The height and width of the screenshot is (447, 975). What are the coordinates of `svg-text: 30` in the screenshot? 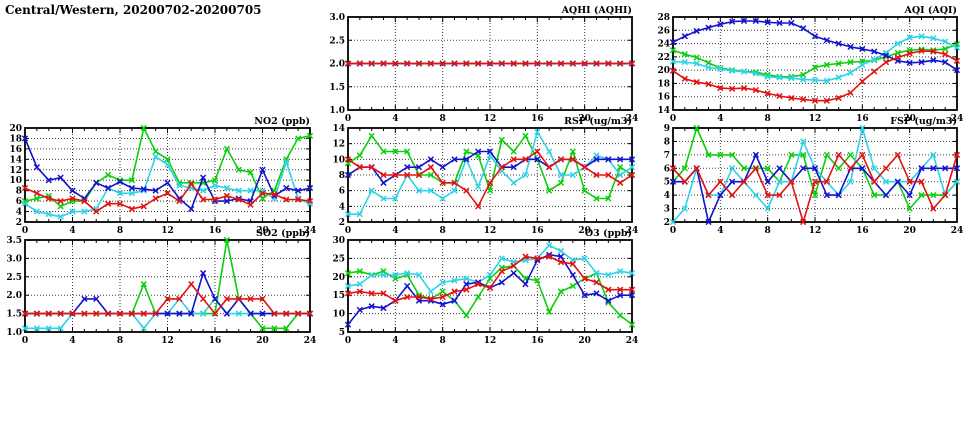 It's located at (338, 241).